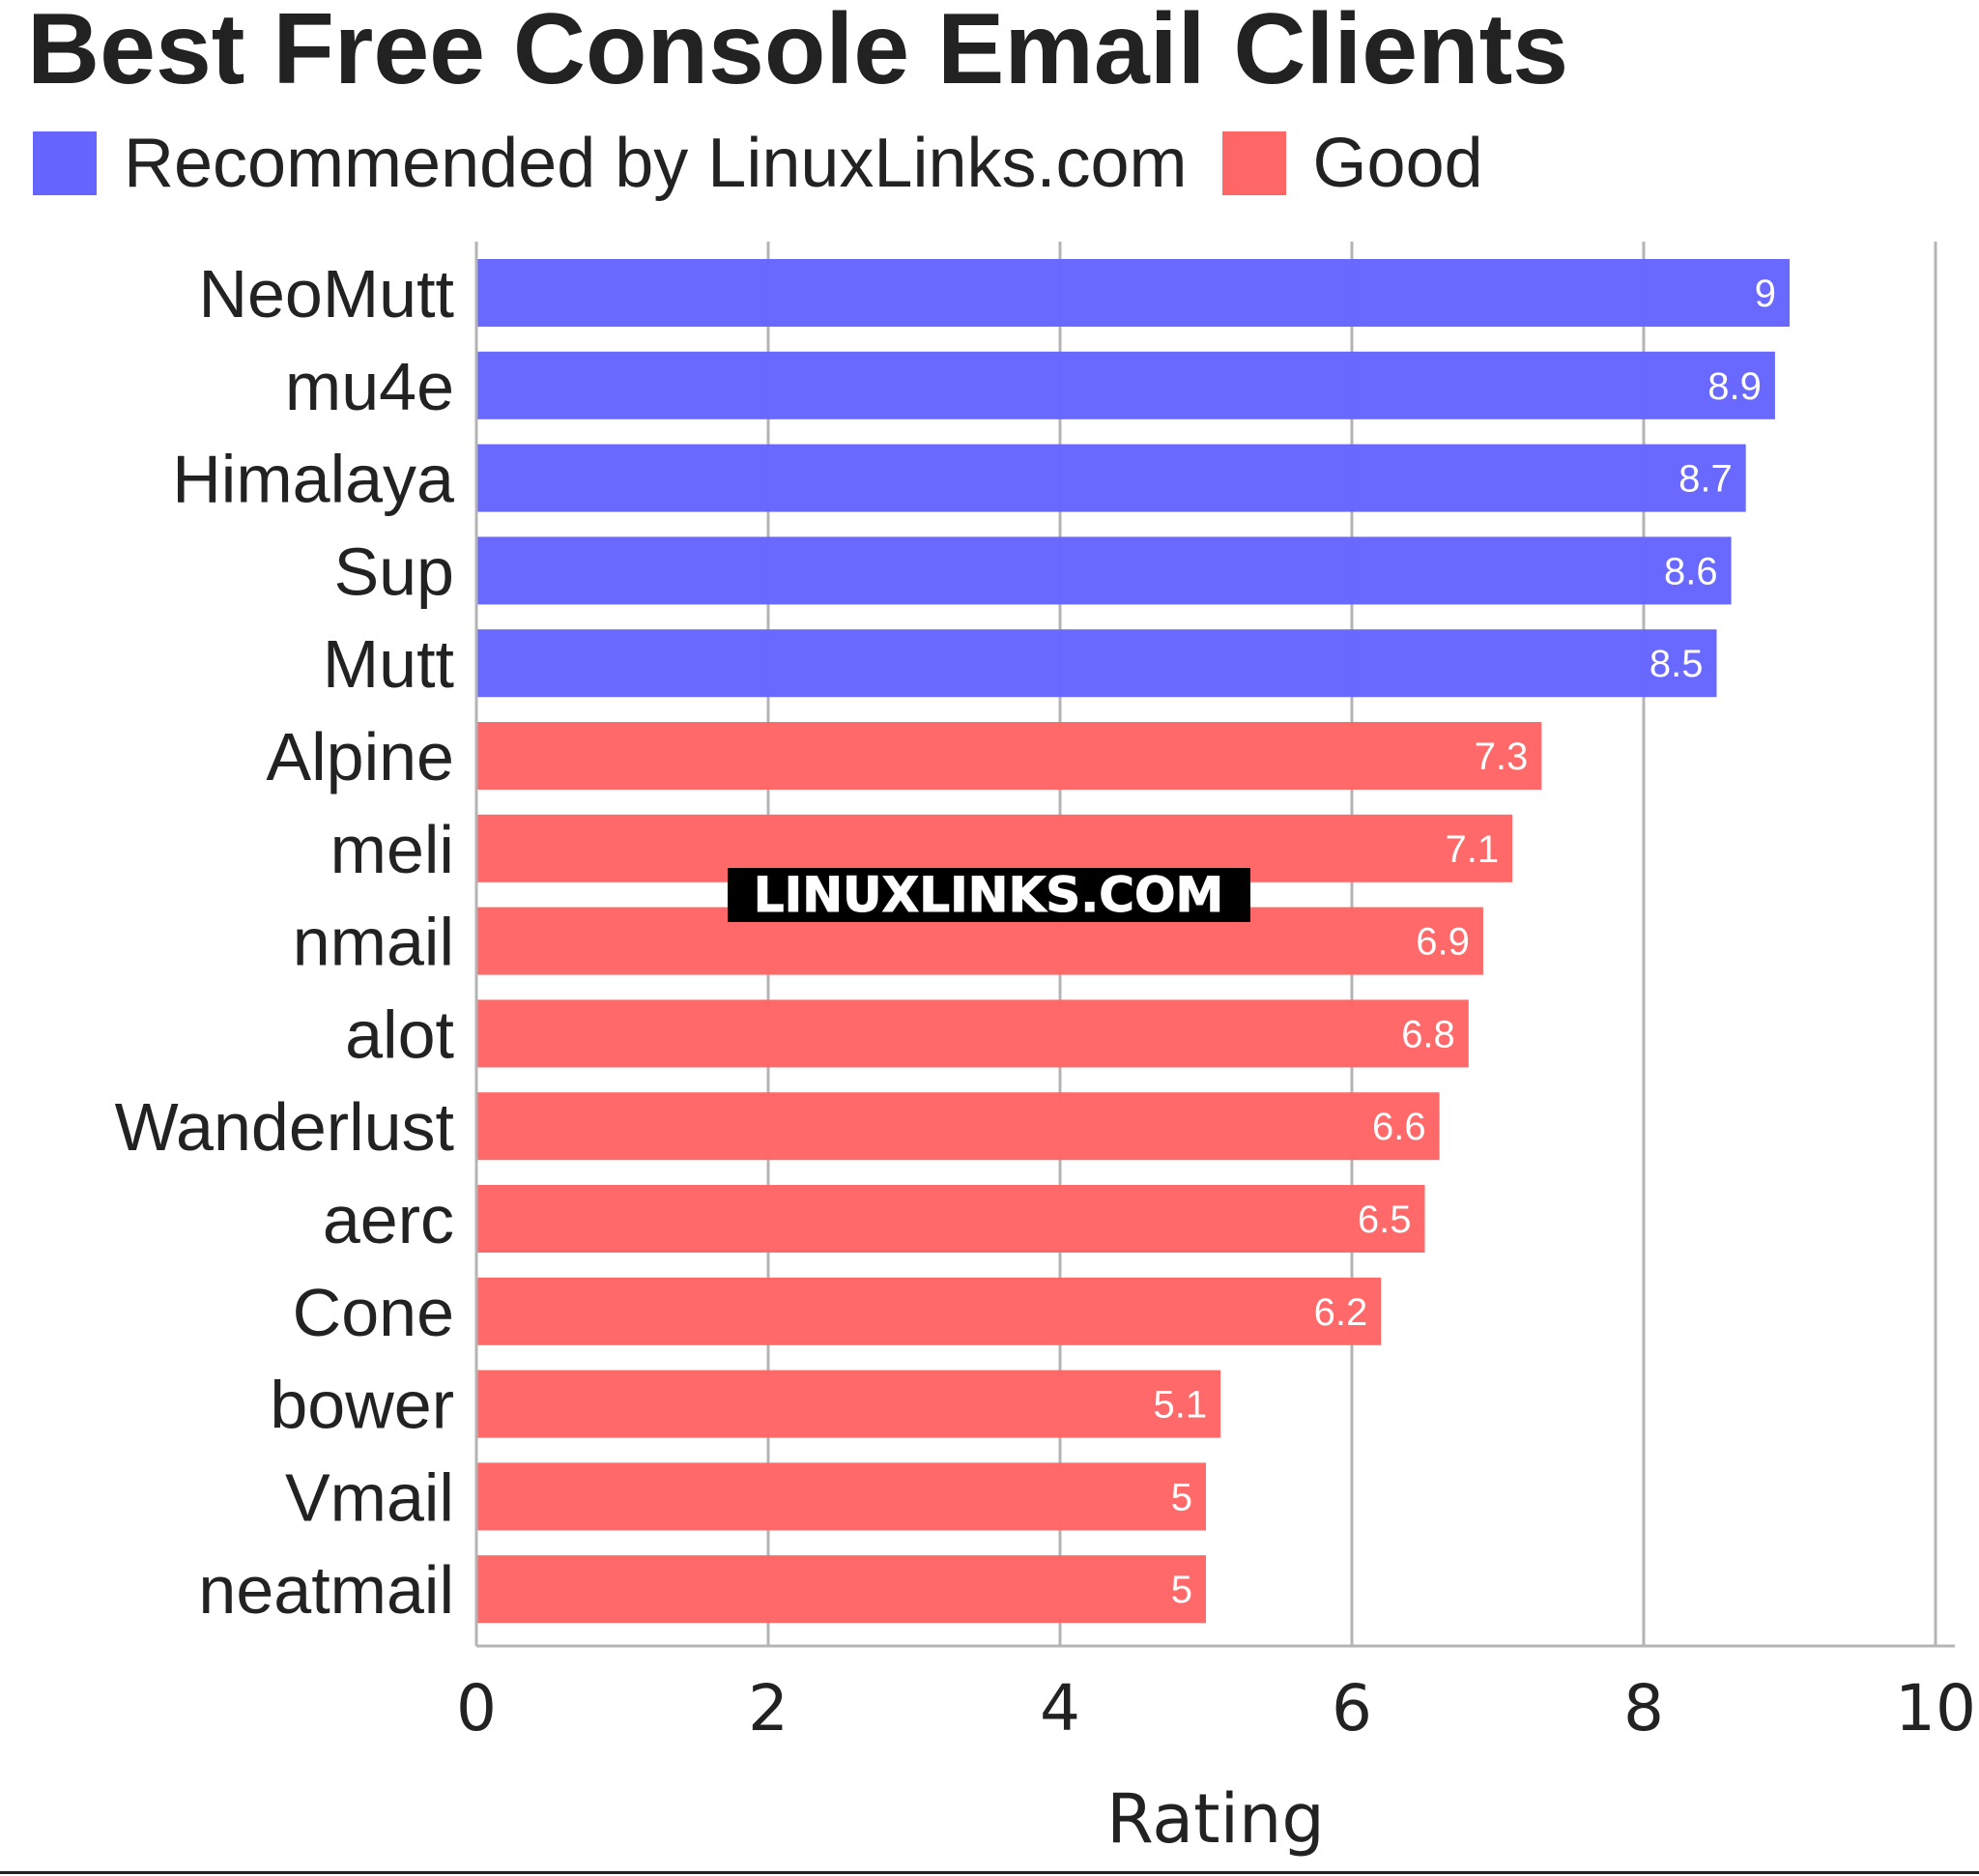 The height and width of the screenshot is (1876, 1979). What do you see at coordinates (65, 163) in the screenshot?
I see `legend-swatch-recommended` at bounding box center [65, 163].